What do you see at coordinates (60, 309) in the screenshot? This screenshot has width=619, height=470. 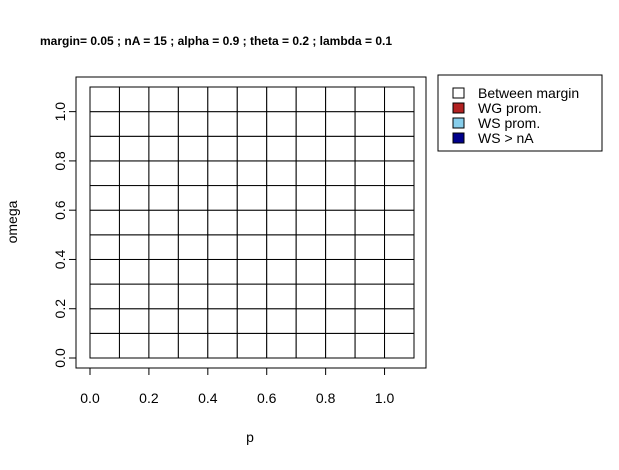 I see `y-tick-label: 0.2` at bounding box center [60, 309].